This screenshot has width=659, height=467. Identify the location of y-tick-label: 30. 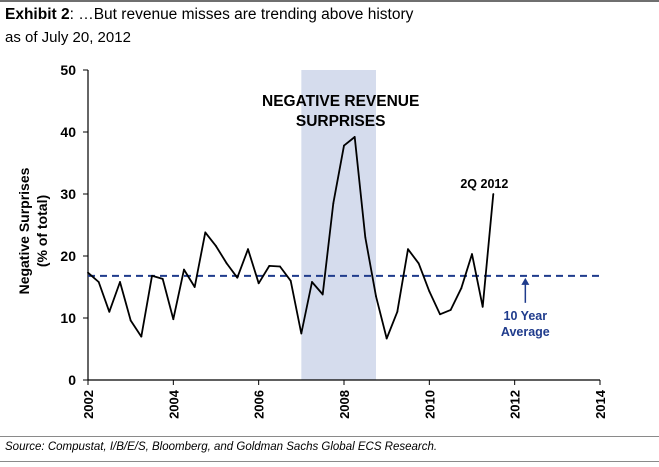
(68, 194).